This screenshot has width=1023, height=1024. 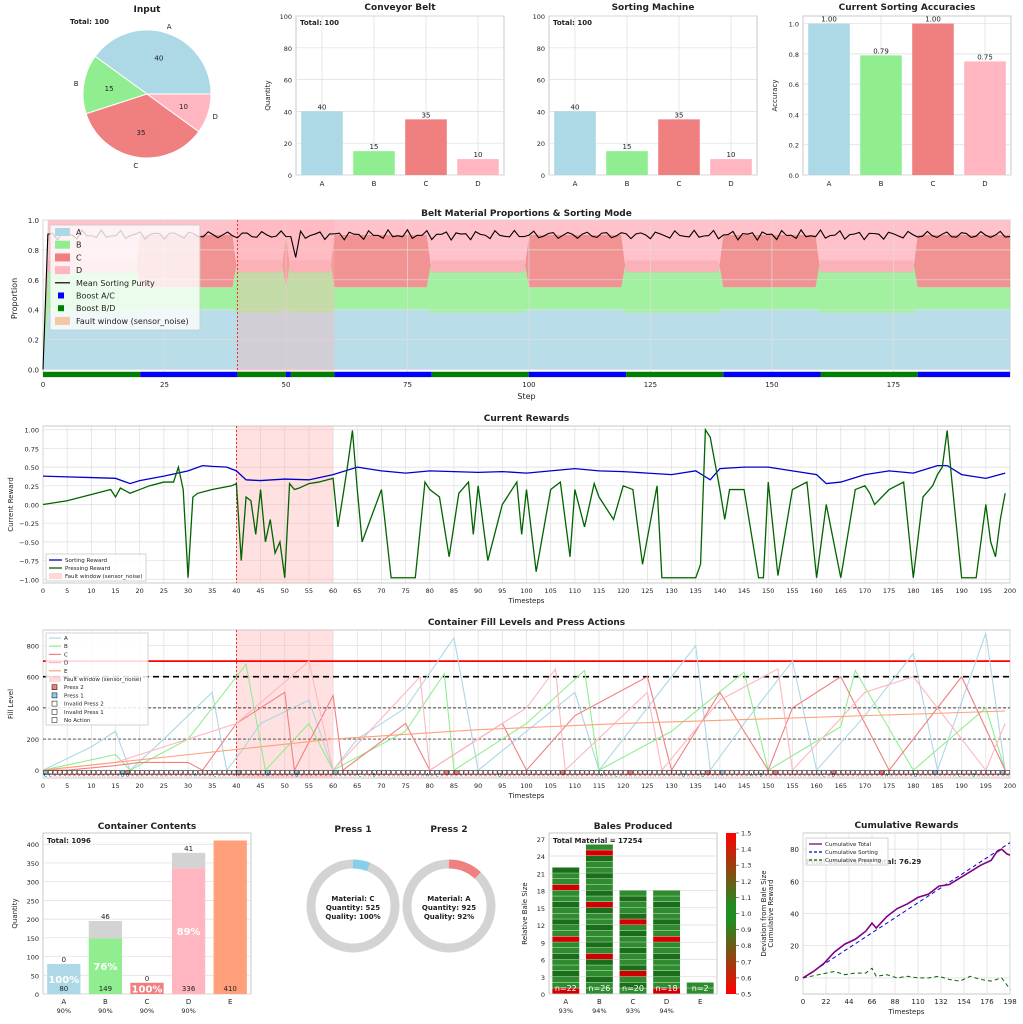 I want to click on x-tick-label: 70, so click(x=381, y=591).